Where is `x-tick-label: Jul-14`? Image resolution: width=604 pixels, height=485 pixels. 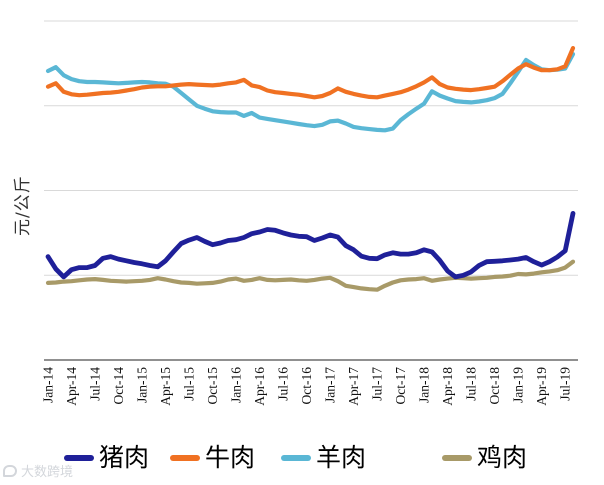 x-tick-label: Jul-14 is located at coordinates (95, 384).